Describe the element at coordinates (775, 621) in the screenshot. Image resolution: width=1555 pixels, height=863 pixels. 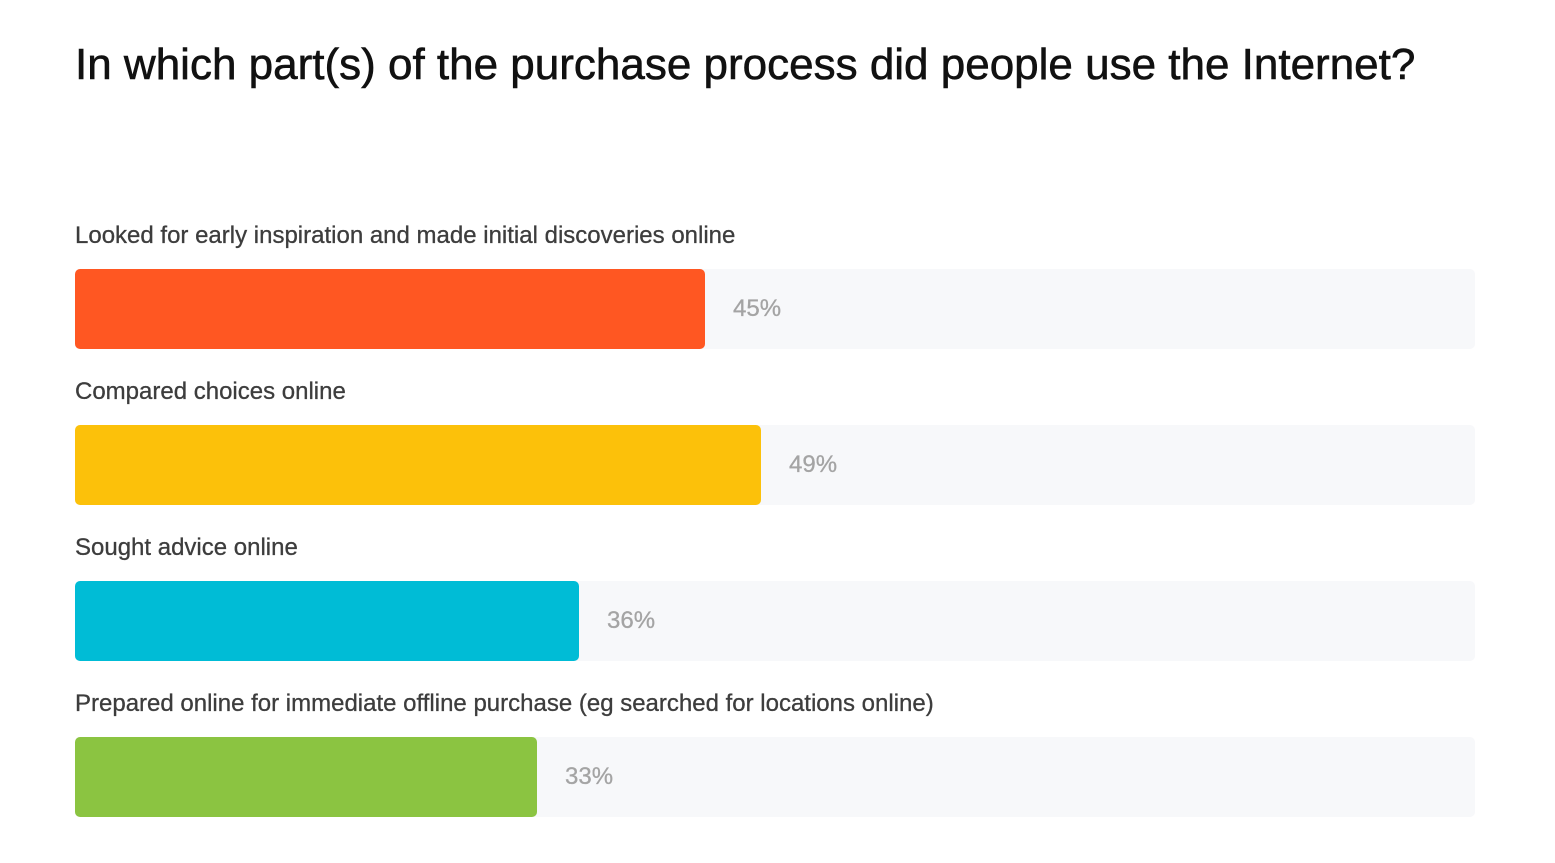
I see `bar-track: 36%` at that location.